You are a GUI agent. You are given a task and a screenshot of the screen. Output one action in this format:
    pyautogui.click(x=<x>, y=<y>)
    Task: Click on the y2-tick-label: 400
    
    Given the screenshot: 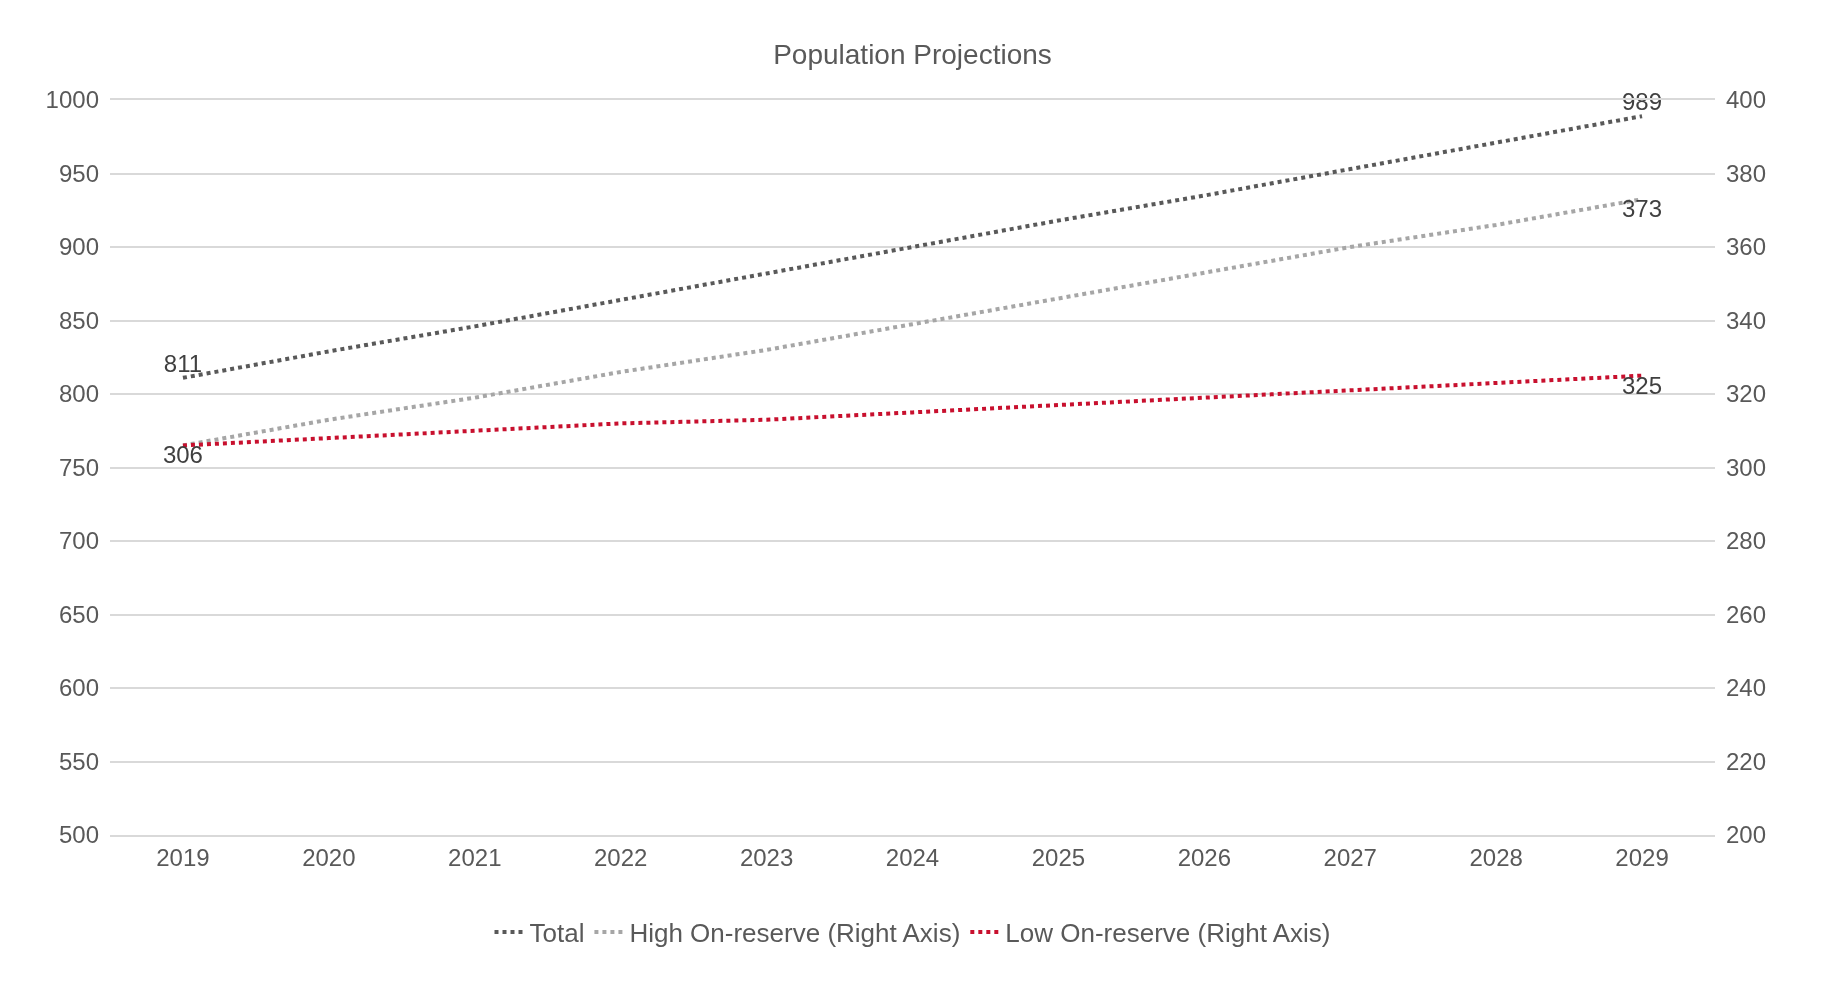 What is the action you would take?
    pyautogui.click(x=1746, y=100)
    